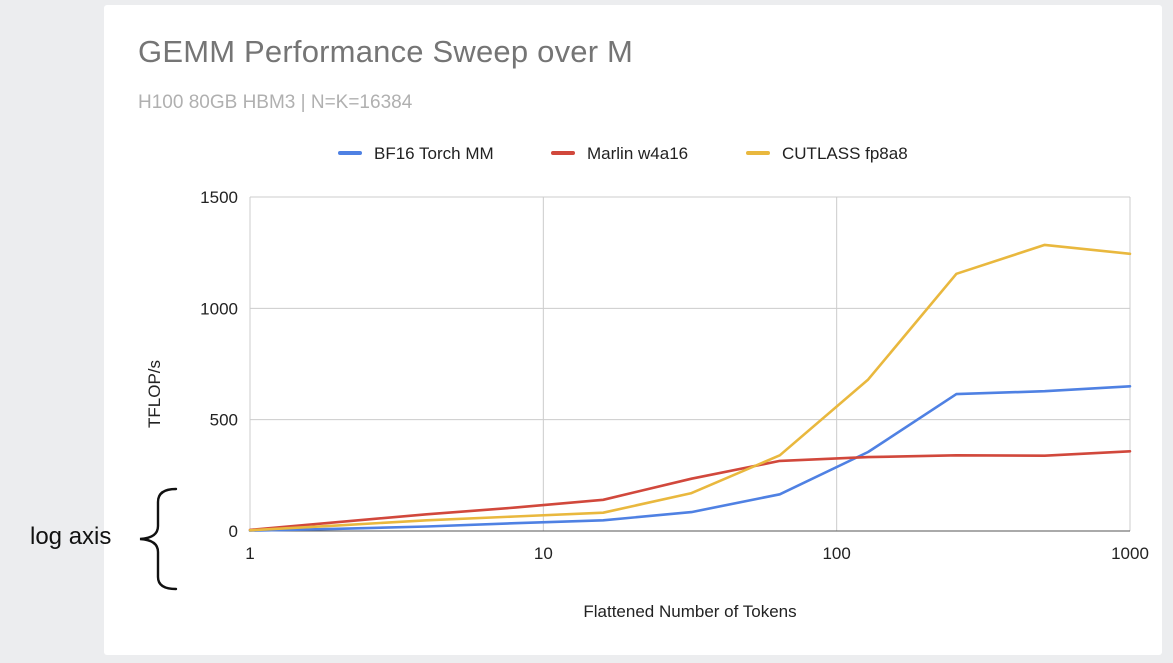  I want to click on y-tick-label: 1500, so click(219, 197).